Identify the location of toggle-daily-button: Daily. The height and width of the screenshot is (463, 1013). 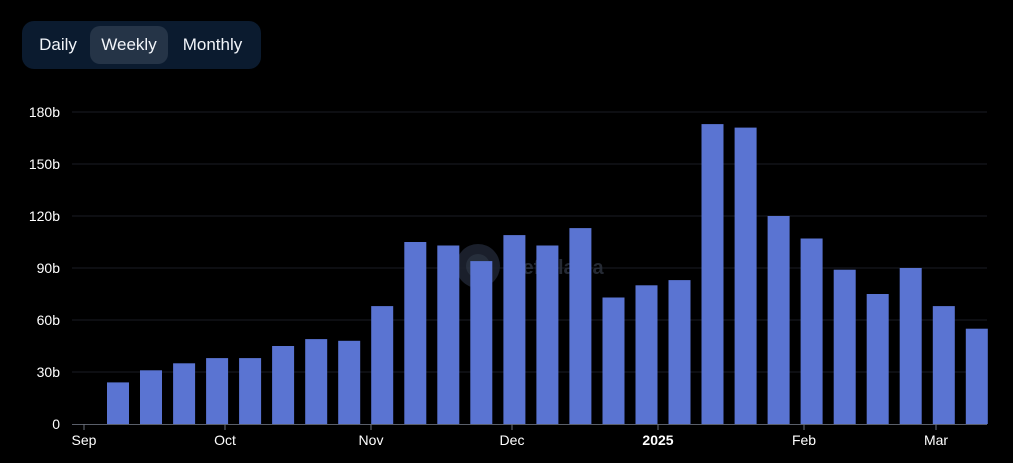
(58, 44).